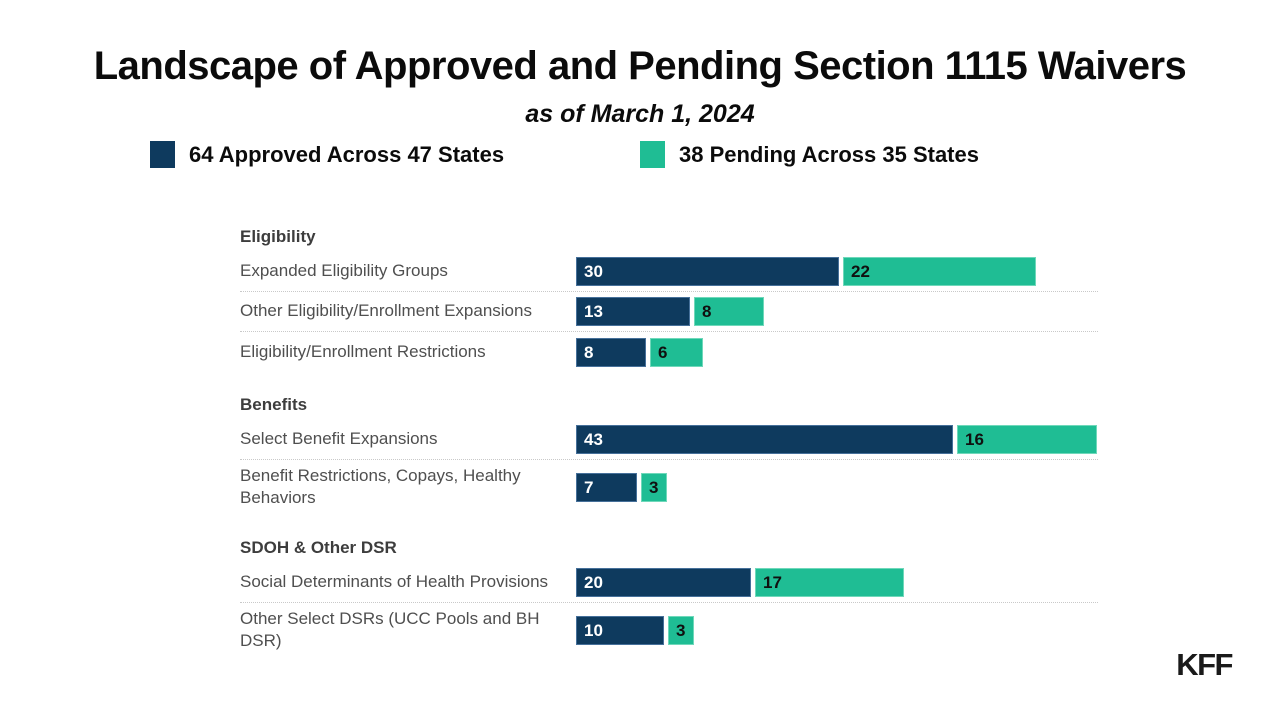  Describe the element at coordinates (589, 487) in the screenshot. I see `bar-value-label: 7` at that location.